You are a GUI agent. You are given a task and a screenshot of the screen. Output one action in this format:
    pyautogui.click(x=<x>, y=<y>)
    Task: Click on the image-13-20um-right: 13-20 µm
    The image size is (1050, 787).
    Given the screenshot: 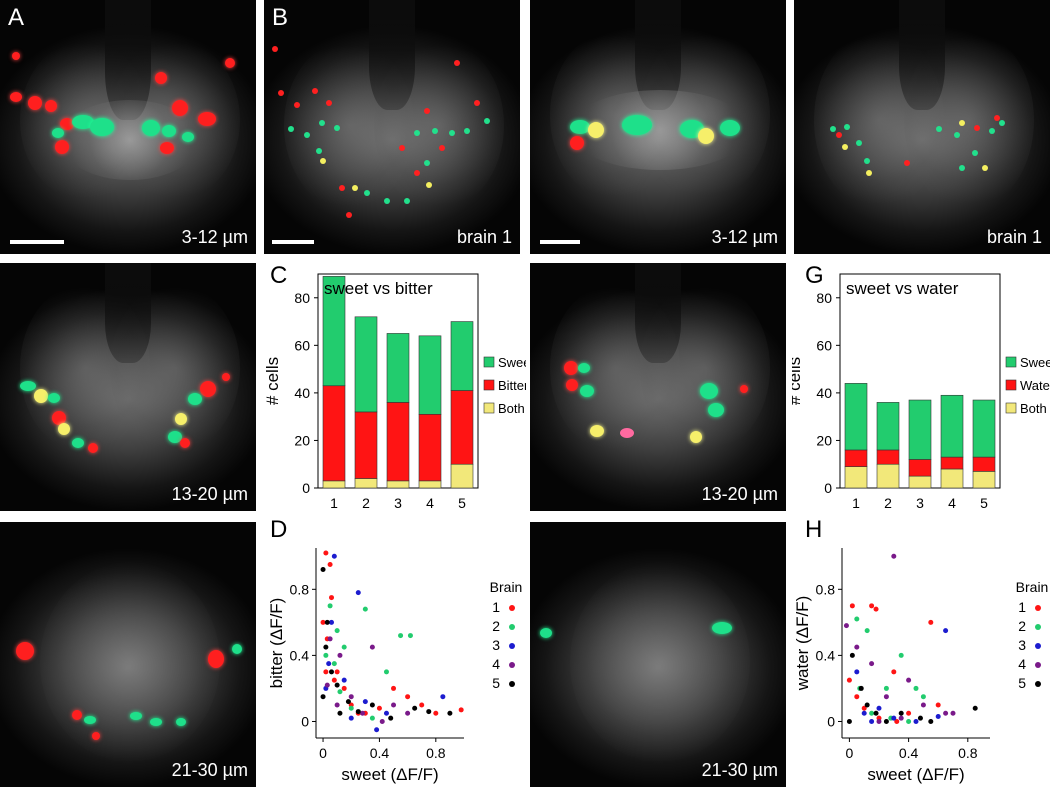 What is the action you would take?
    pyautogui.click(x=658, y=387)
    